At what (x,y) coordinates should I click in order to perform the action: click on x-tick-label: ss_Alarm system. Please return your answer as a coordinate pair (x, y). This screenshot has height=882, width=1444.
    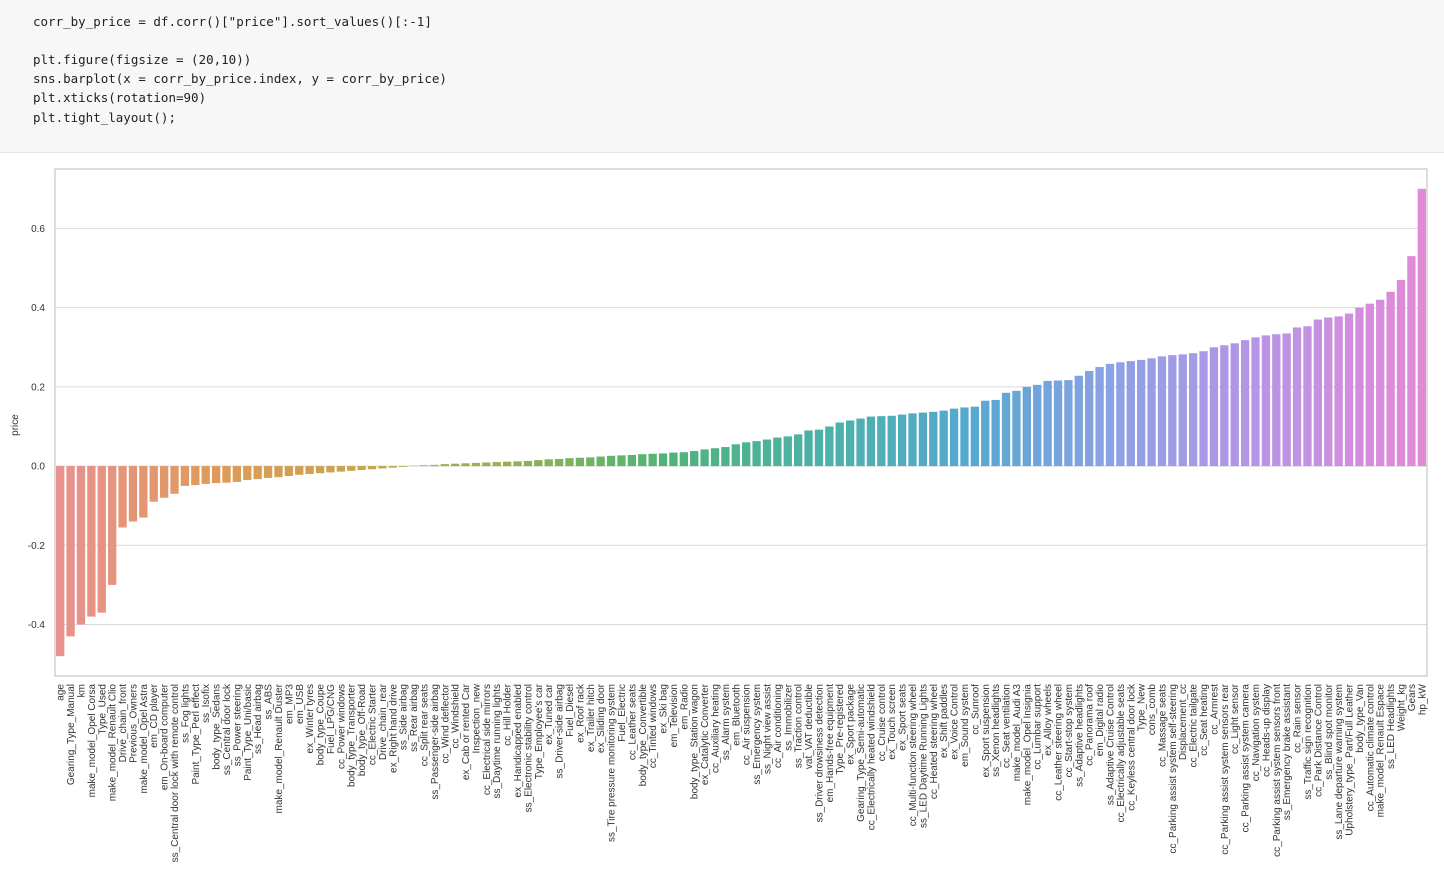
    Looking at the image, I should click on (726, 722).